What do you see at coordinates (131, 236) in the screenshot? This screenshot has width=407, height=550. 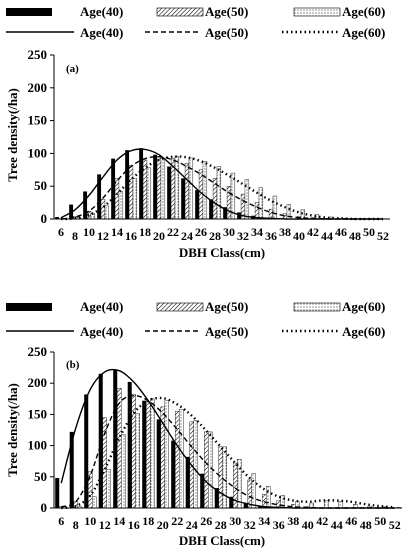 I see `x-tick-label: 16` at bounding box center [131, 236].